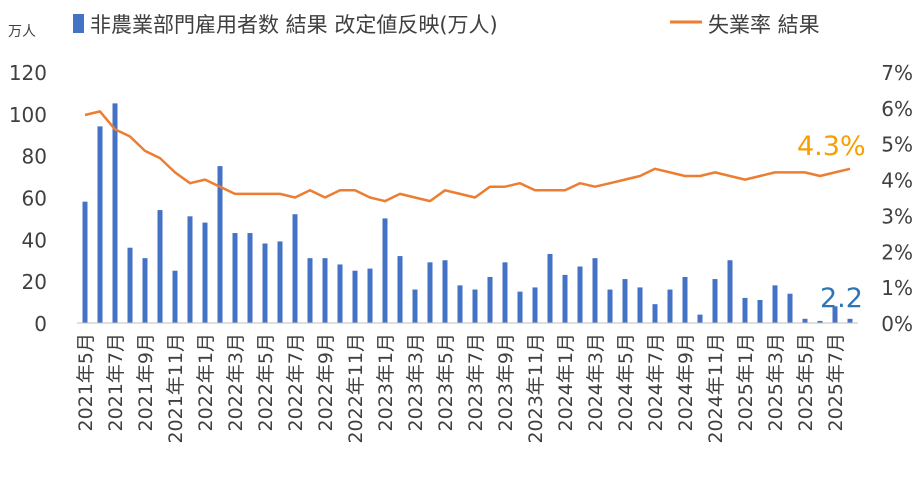 Image resolution: width=913 pixels, height=485 pixels. Describe the element at coordinates (841, 298) in the screenshot. I see `annotation-payrolls: 2.2` at that location.